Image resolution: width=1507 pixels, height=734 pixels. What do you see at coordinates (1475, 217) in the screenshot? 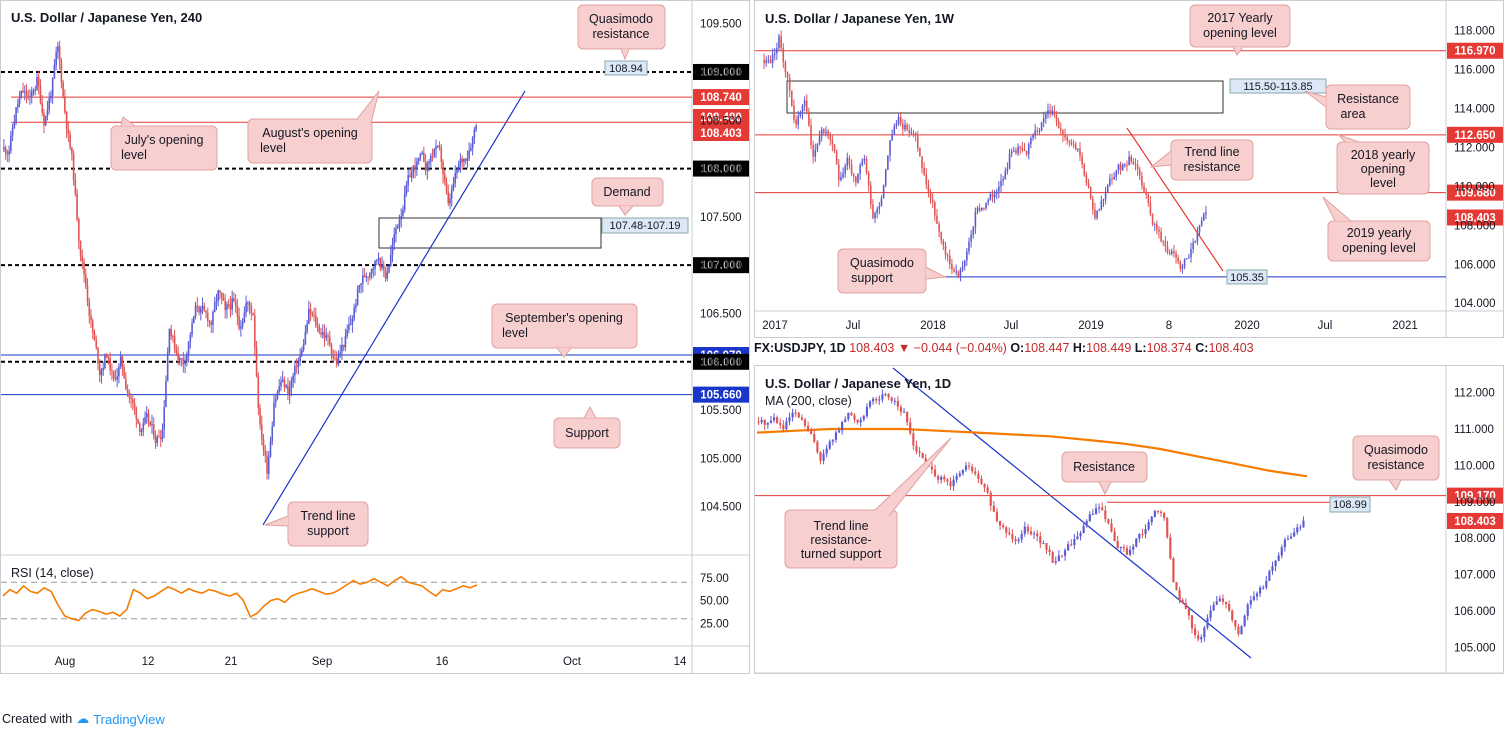
I see `w-level-tag` at bounding box center [1475, 217].